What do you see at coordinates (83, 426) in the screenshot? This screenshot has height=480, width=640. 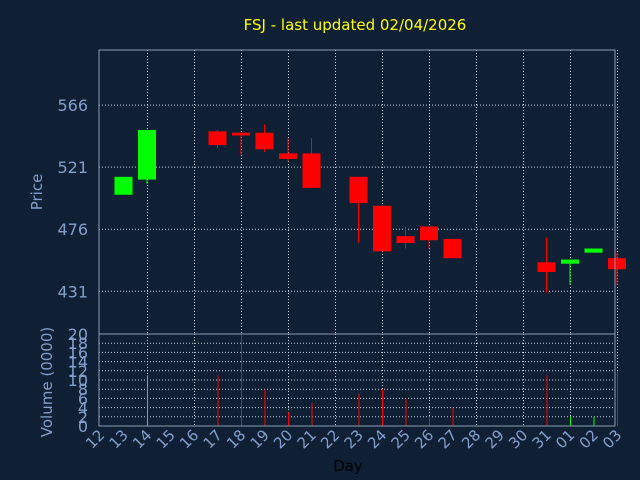 I see `volume-tick-label: 0` at bounding box center [83, 426].